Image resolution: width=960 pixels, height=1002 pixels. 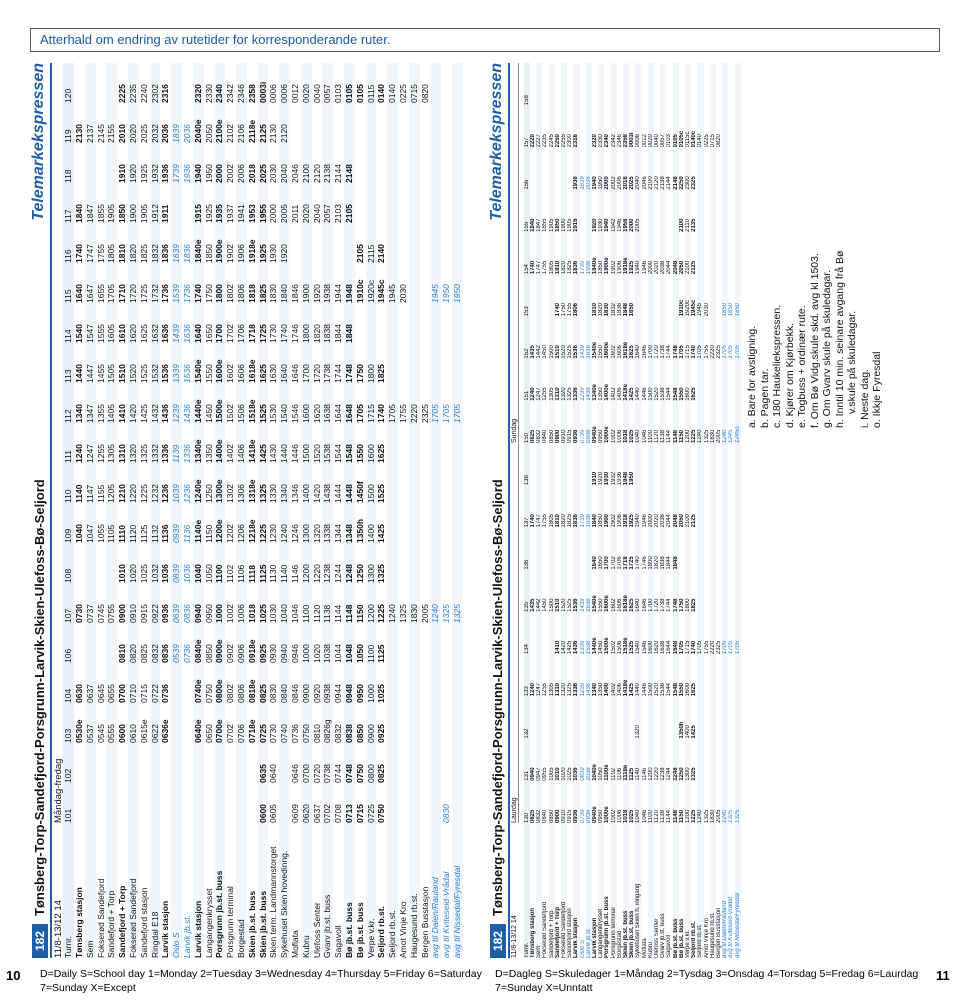 I want to click on time: 1325, so click(x=381, y=573).